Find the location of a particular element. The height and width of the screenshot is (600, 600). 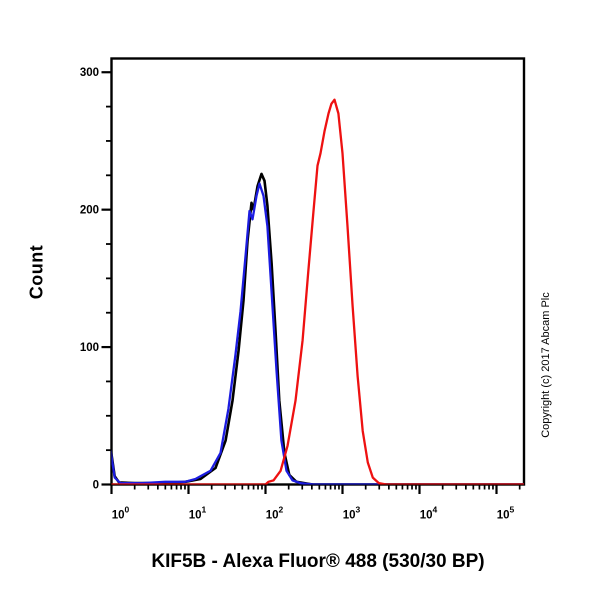

y-tick-label: 200 is located at coordinates (89, 211).